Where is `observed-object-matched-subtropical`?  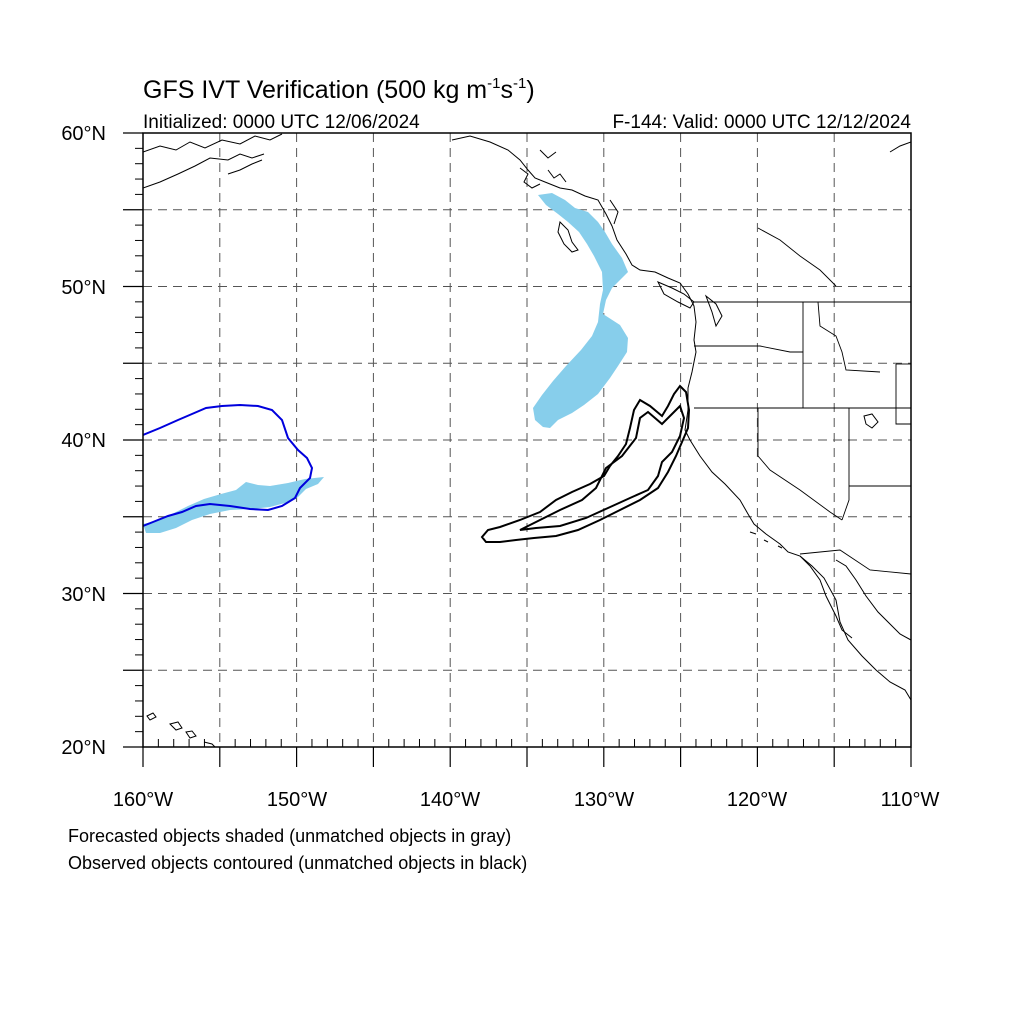
observed-object-matched-subtropical is located at coordinates (228, 465).